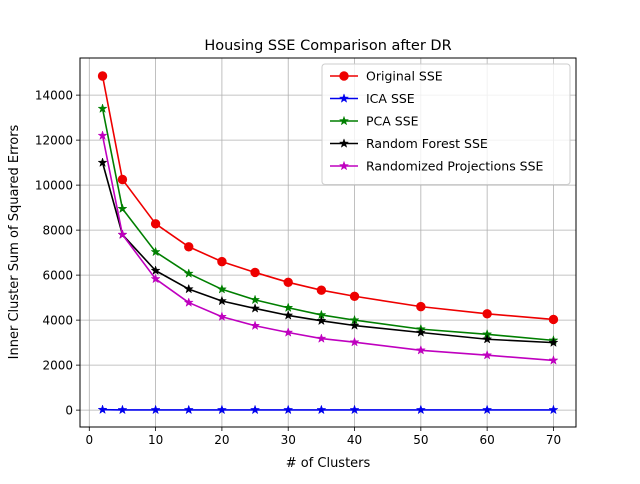 The height and width of the screenshot is (484, 640). I want to click on x-axis-label: # of Clusters, so click(328, 463).